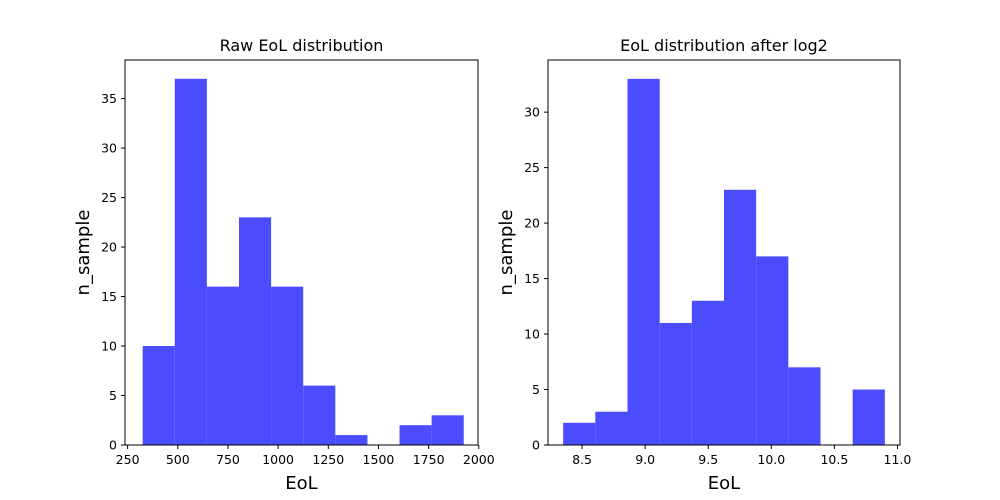 This screenshot has height=500, width=1000. I want to click on x-tick-label: 2000, so click(479, 459).